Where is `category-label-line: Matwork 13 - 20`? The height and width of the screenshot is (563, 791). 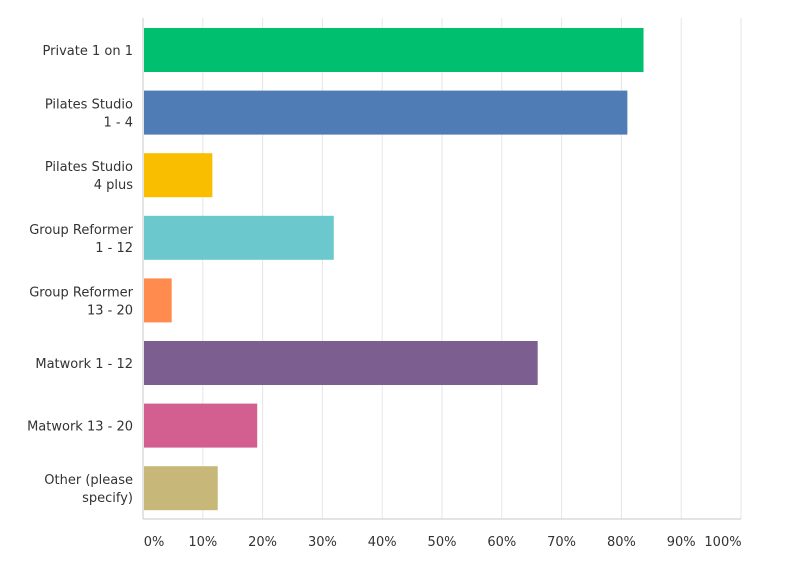 category-label-line: Matwork 13 - 20 is located at coordinates (80, 427).